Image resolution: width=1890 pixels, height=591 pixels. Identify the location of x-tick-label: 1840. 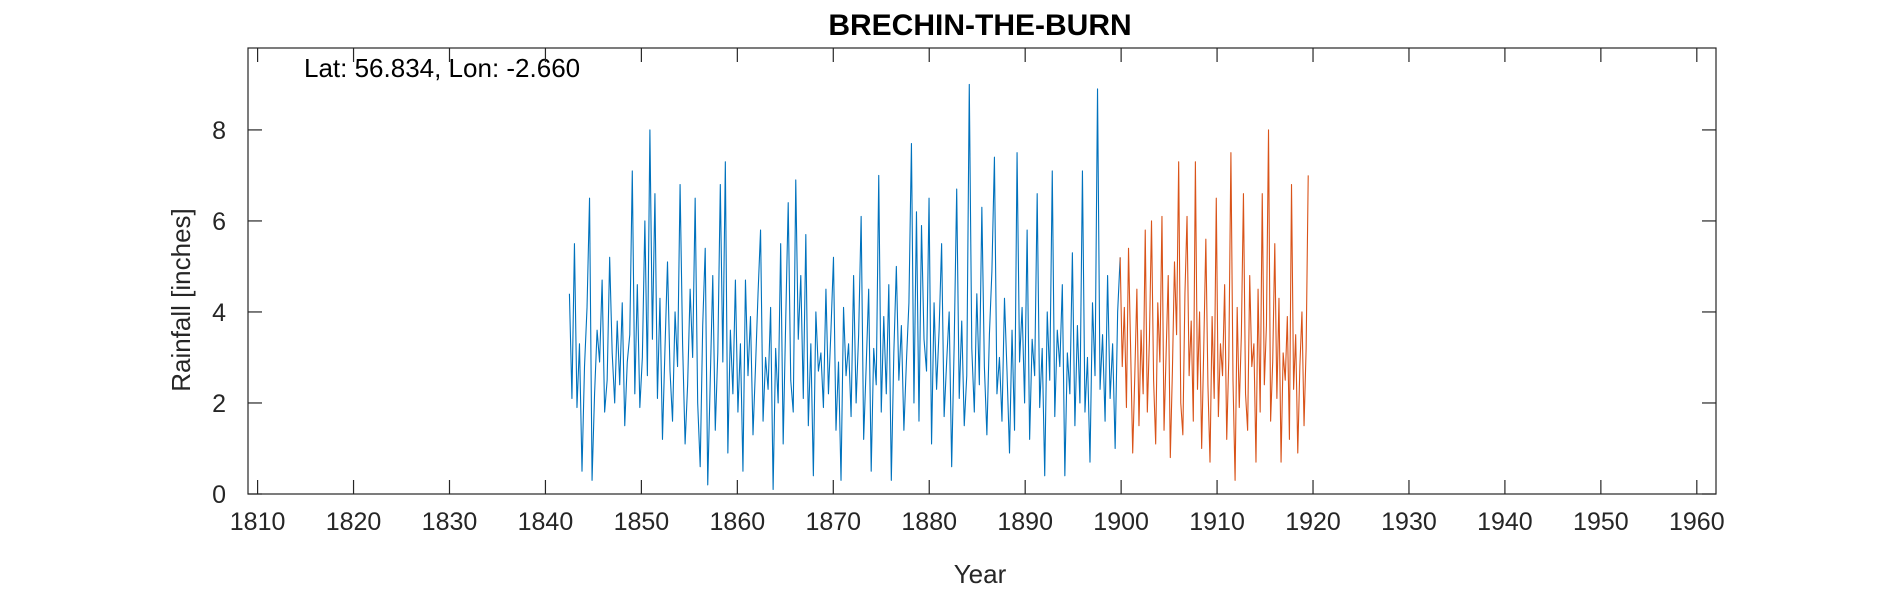
(546, 522).